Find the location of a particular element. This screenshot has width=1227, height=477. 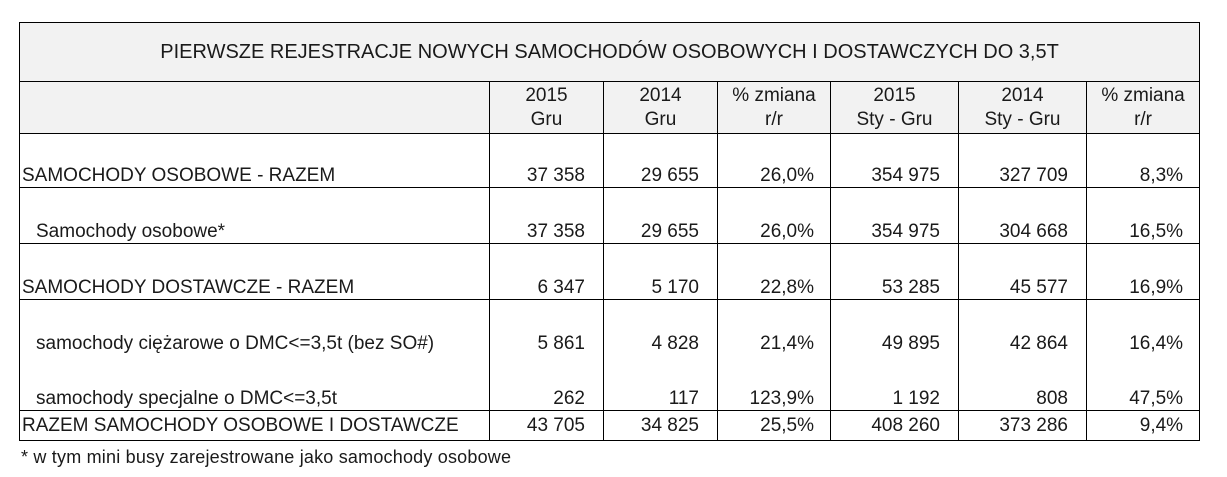

cell-value: 16,4% is located at coordinates (1143, 338).